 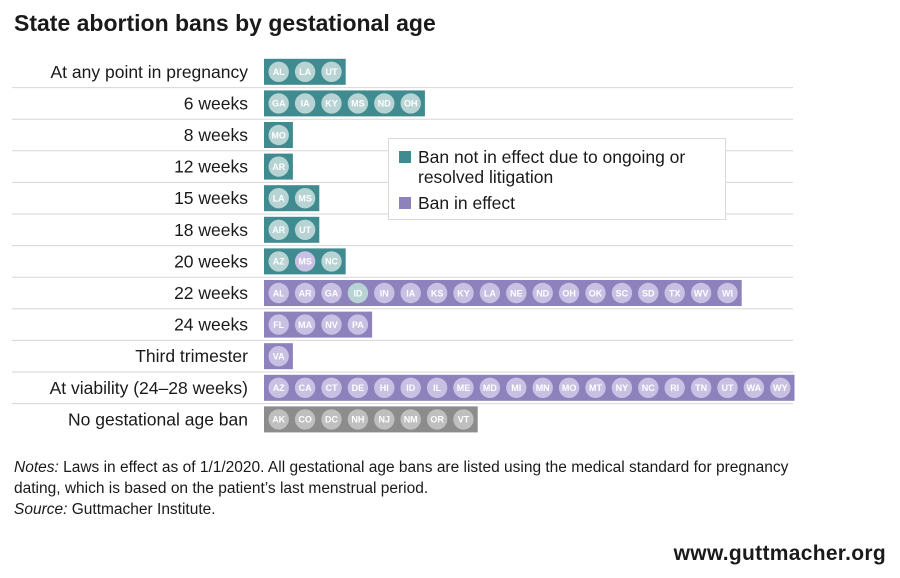 I want to click on chart-row: No gestational age ban AK CO DC NH NJ NM OR VT, so click(x=402, y=418).